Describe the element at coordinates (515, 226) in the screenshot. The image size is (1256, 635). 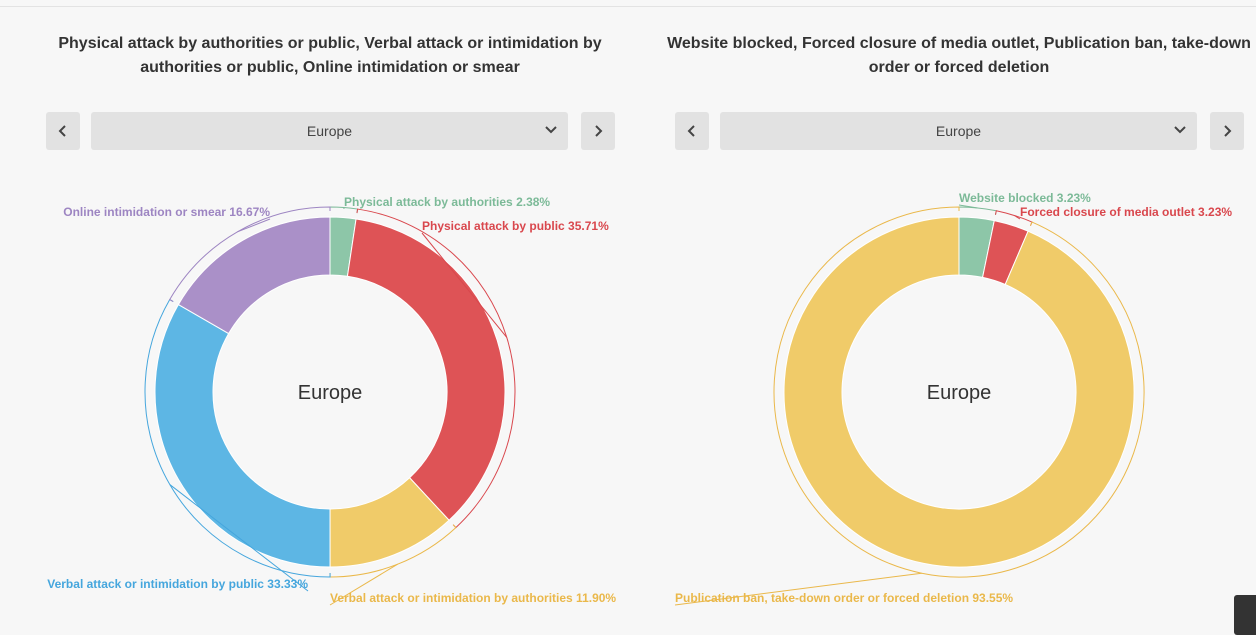
I see `slice-label: Physical attack by public 35.71%` at that location.